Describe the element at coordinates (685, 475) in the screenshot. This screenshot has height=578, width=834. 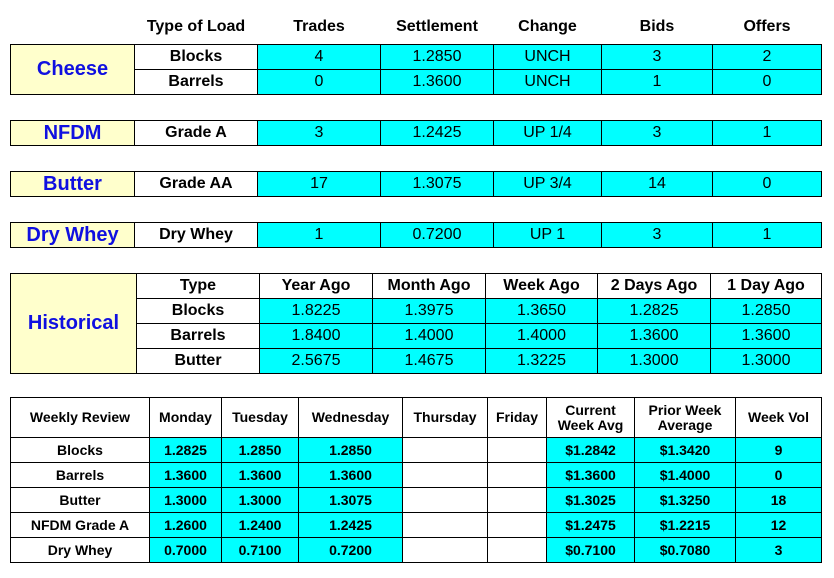
I see `table-cell: $1.4000` at that location.